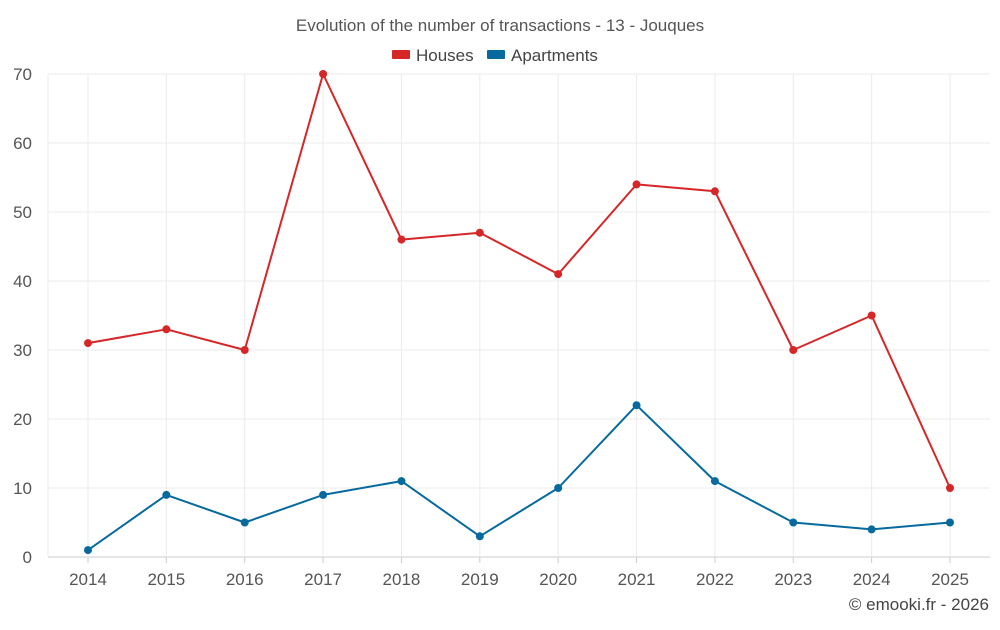 This screenshot has height=630, width=1000. I want to click on data-point-houses-2014, so click(88, 343).